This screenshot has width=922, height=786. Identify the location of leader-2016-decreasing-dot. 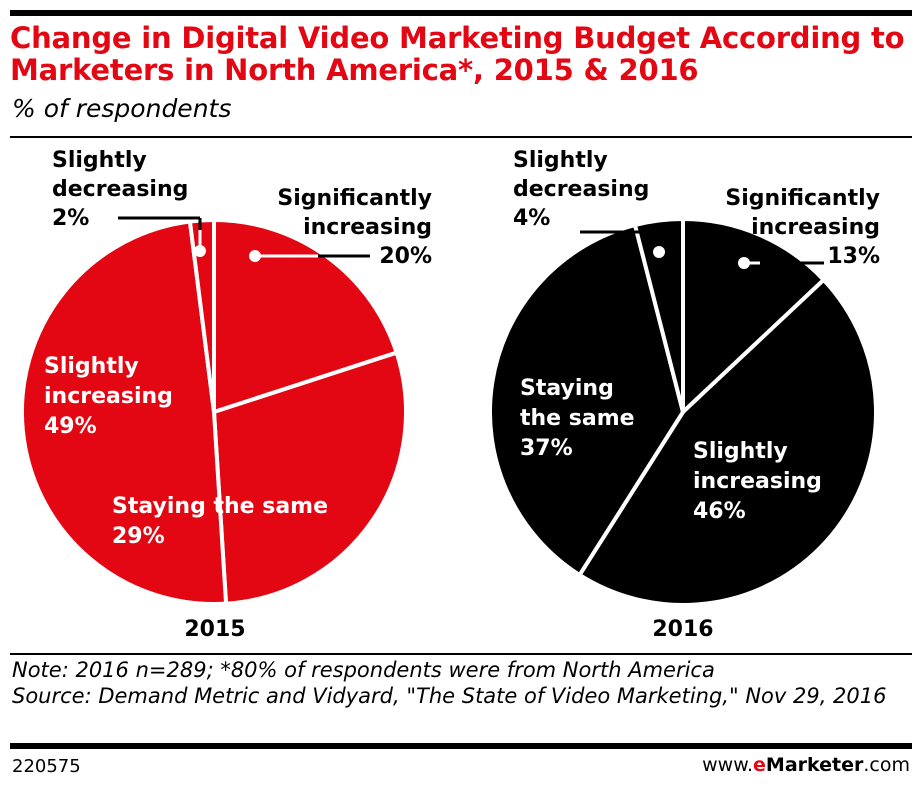
(659, 252).